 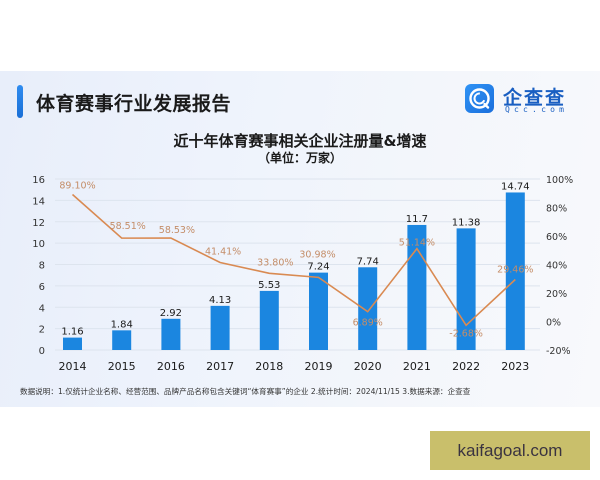 What do you see at coordinates (42, 308) in the screenshot?
I see `y-tick-label: 4` at bounding box center [42, 308].